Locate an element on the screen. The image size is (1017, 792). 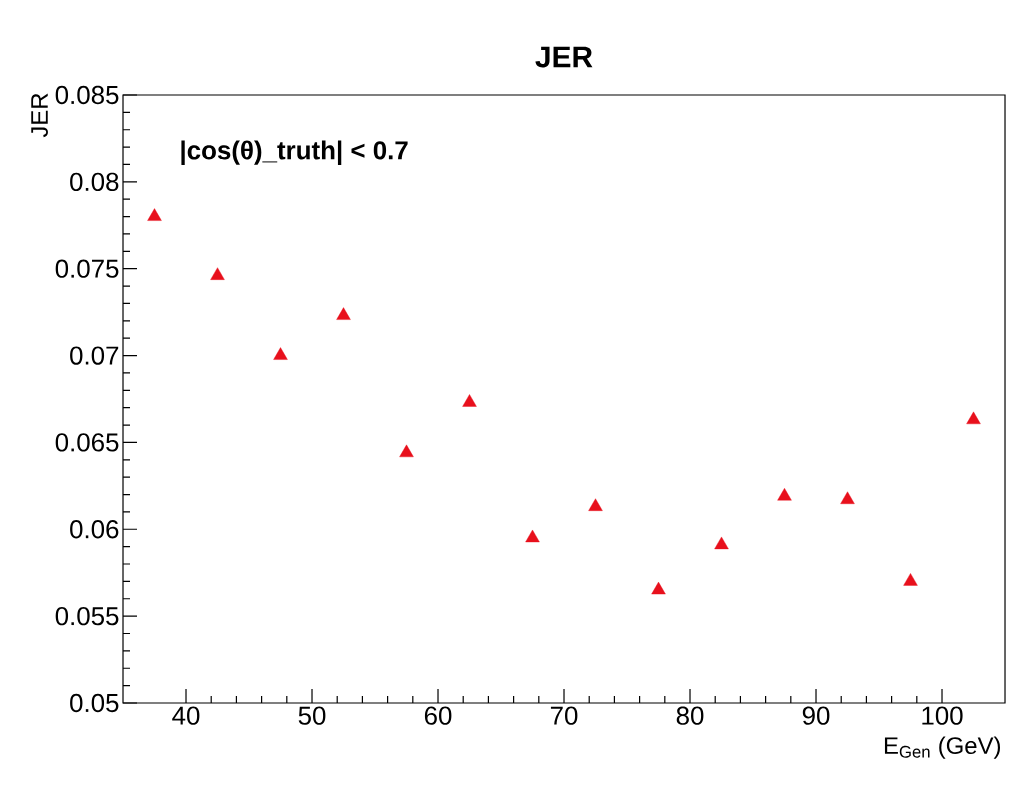
chart-title: JER is located at coordinates (564, 57).